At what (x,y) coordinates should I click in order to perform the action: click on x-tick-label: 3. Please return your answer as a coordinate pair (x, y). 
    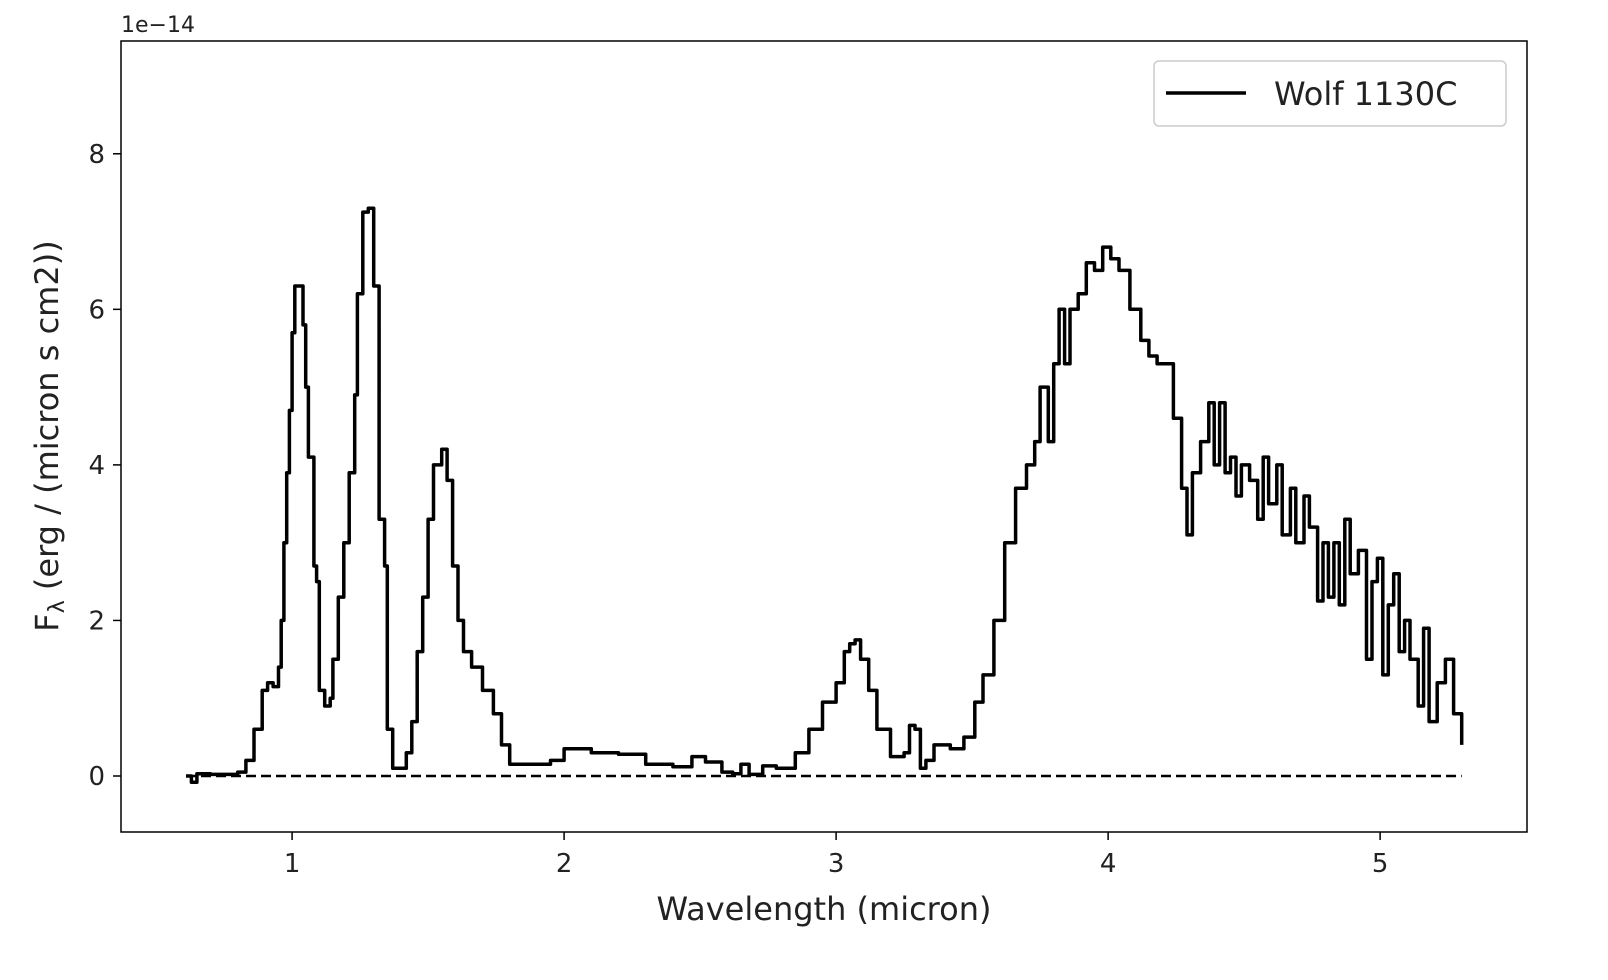
    Looking at the image, I should click on (836, 864).